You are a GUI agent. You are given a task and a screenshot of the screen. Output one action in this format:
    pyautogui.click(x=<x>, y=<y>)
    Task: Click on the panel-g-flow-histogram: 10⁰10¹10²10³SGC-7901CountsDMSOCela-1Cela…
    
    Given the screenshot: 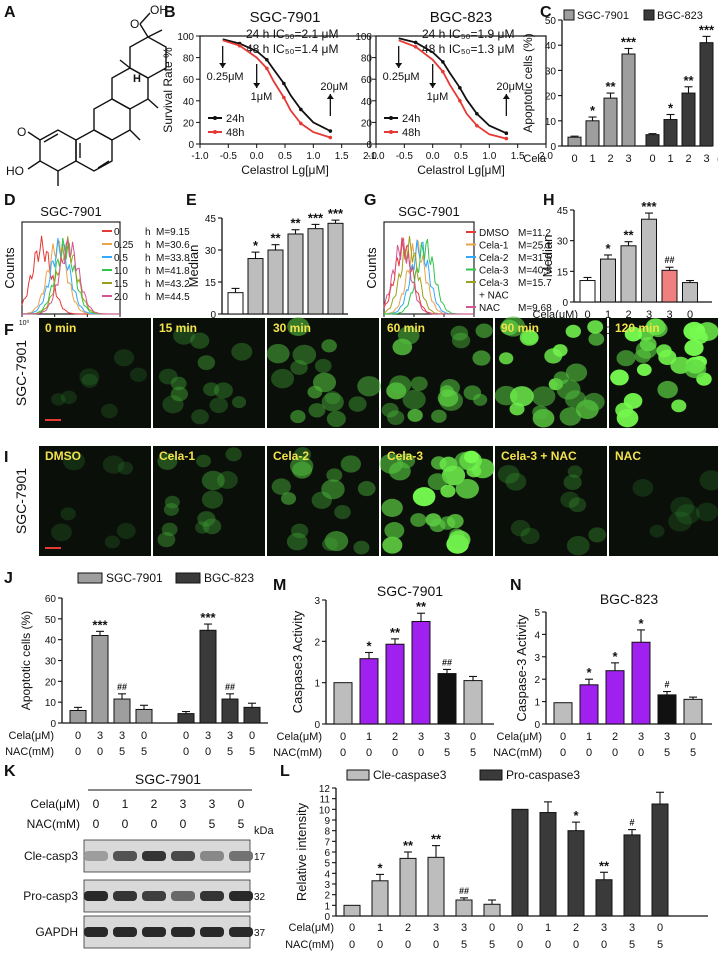 What is the action you would take?
    pyautogui.click(x=458, y=265)
    